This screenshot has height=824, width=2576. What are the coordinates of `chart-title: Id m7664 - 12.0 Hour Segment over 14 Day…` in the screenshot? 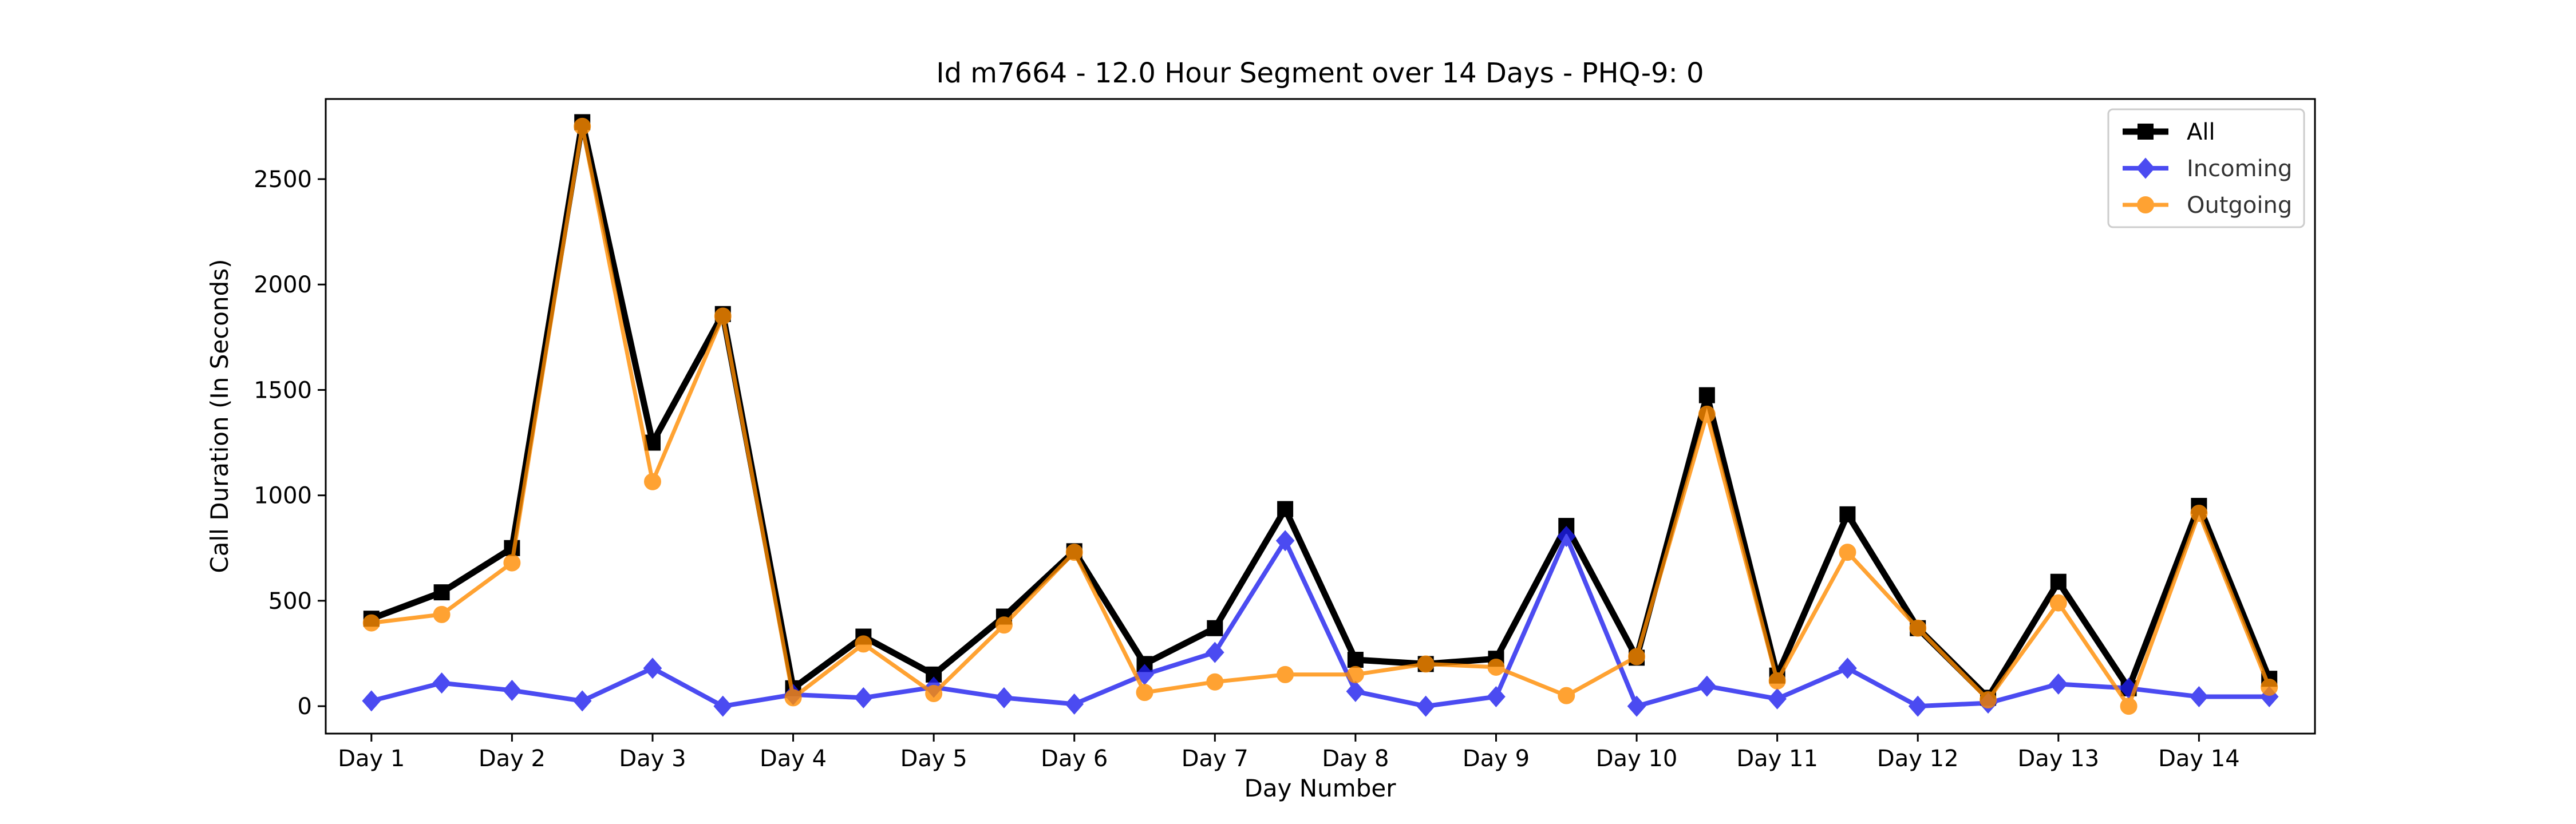 It's located at (1320, 73).